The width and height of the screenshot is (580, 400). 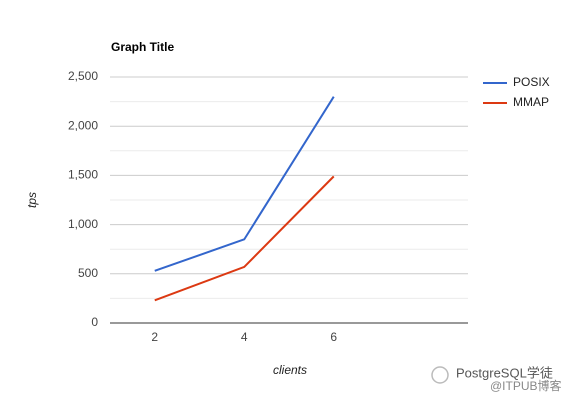 I want to click on legend-label: POSIX, so click(x=531, y=82).